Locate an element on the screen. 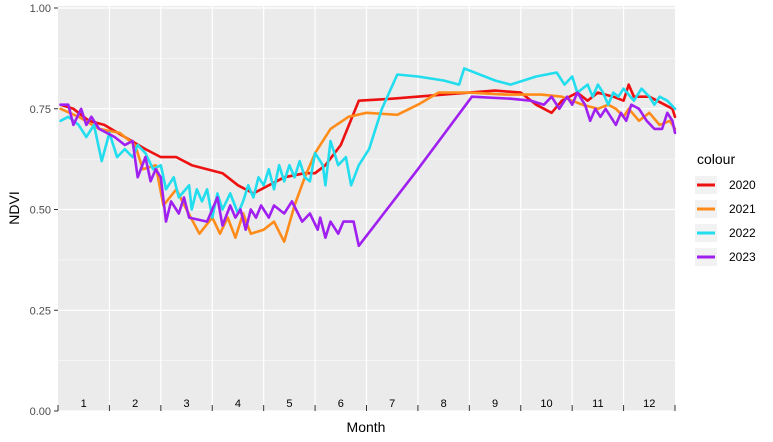  y-tick-label: 0.25 is located at coordinates (40, 311).